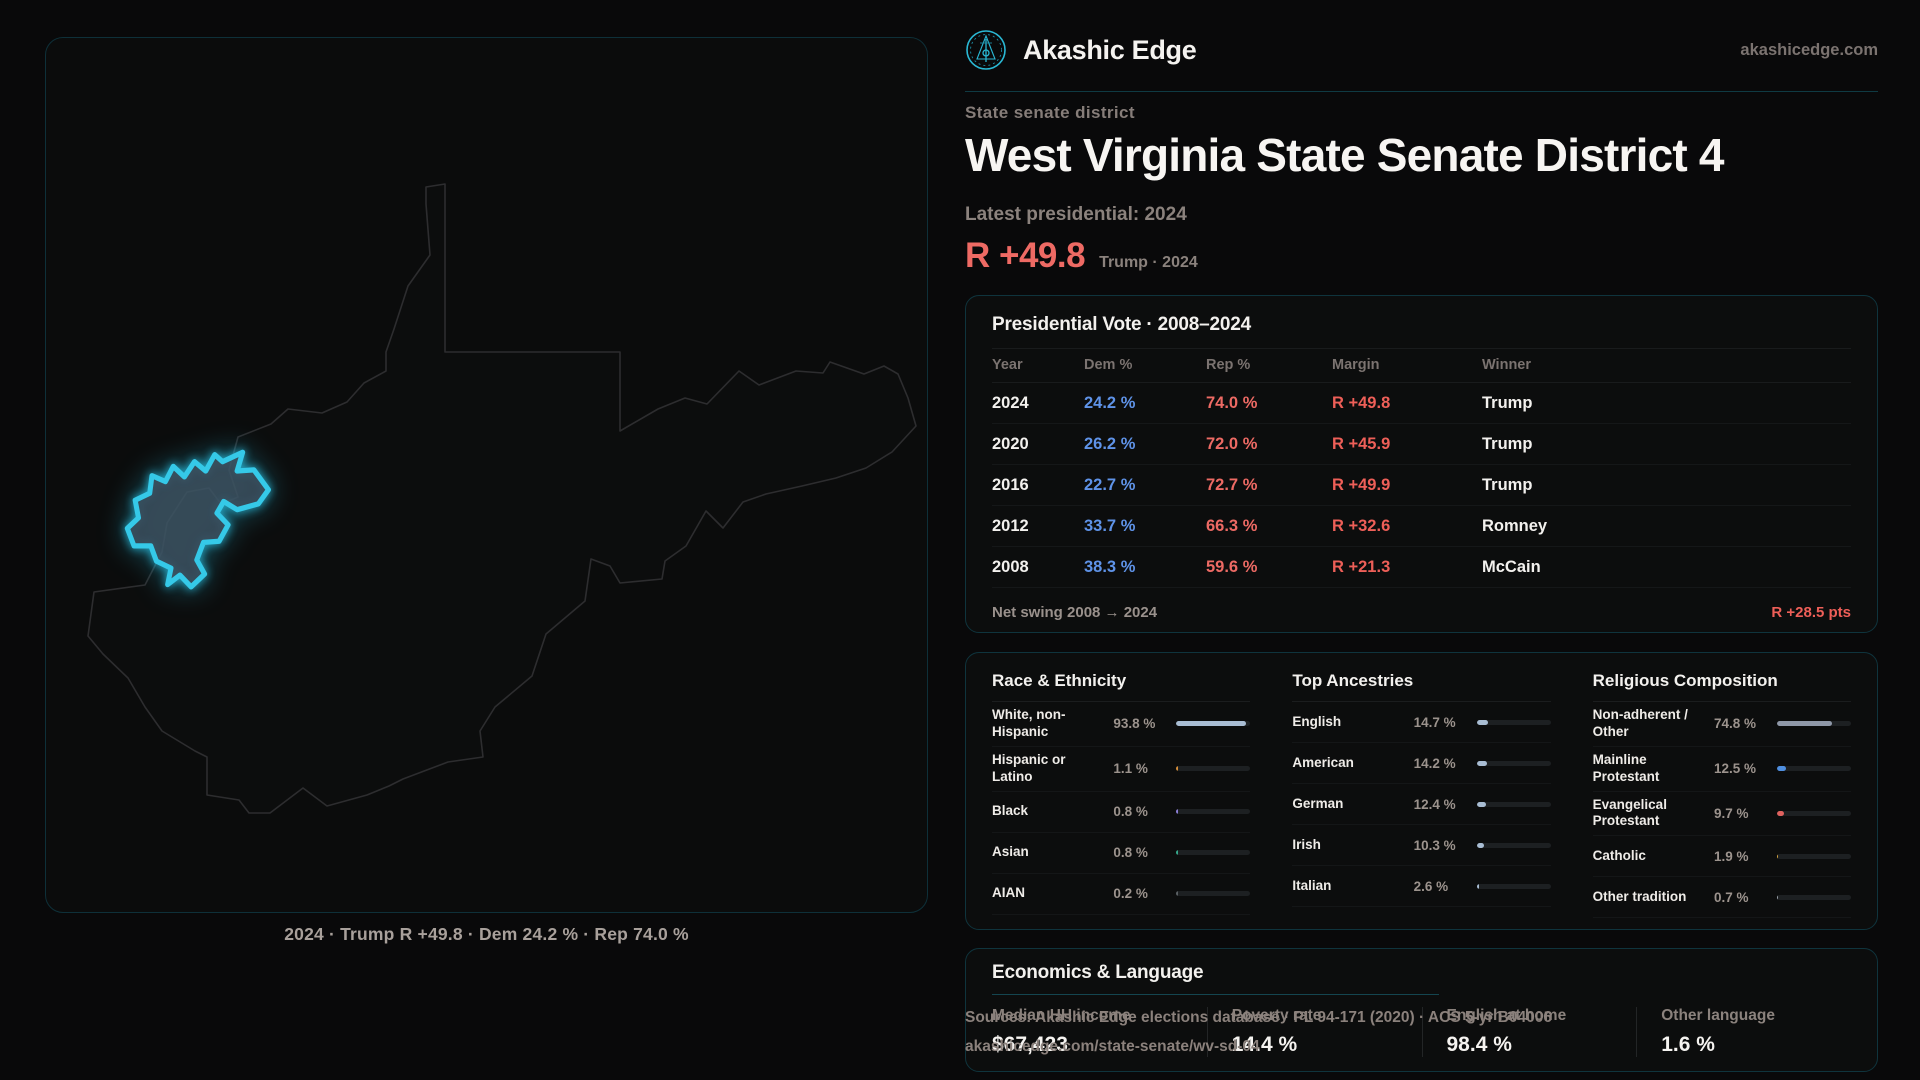 The image size is (1920, 1080). I want to click on vote-row: 2012 33.7 % 66.3 % R +32.6 Romney, so click(1421, 526).